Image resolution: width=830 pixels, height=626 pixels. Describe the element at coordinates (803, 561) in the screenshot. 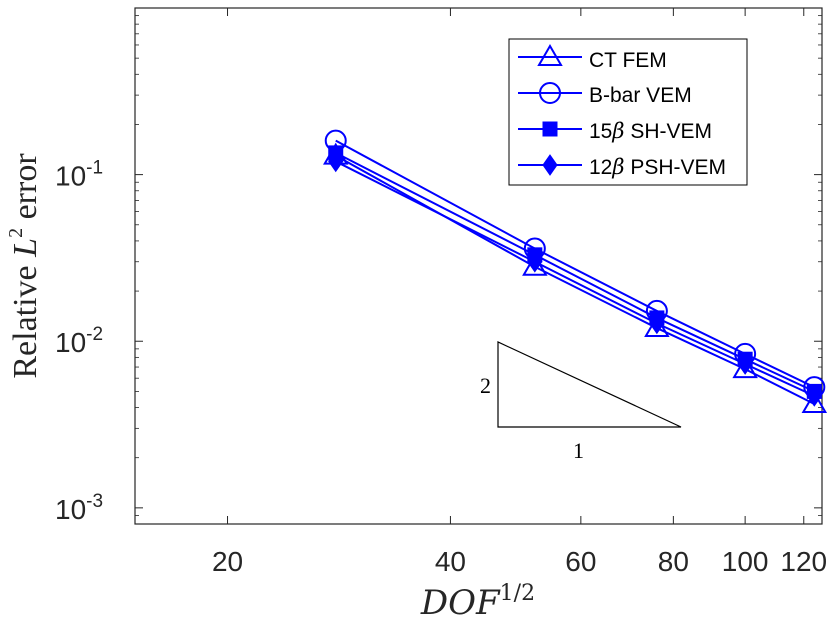

I see `x-tick-label: 120` at that location.